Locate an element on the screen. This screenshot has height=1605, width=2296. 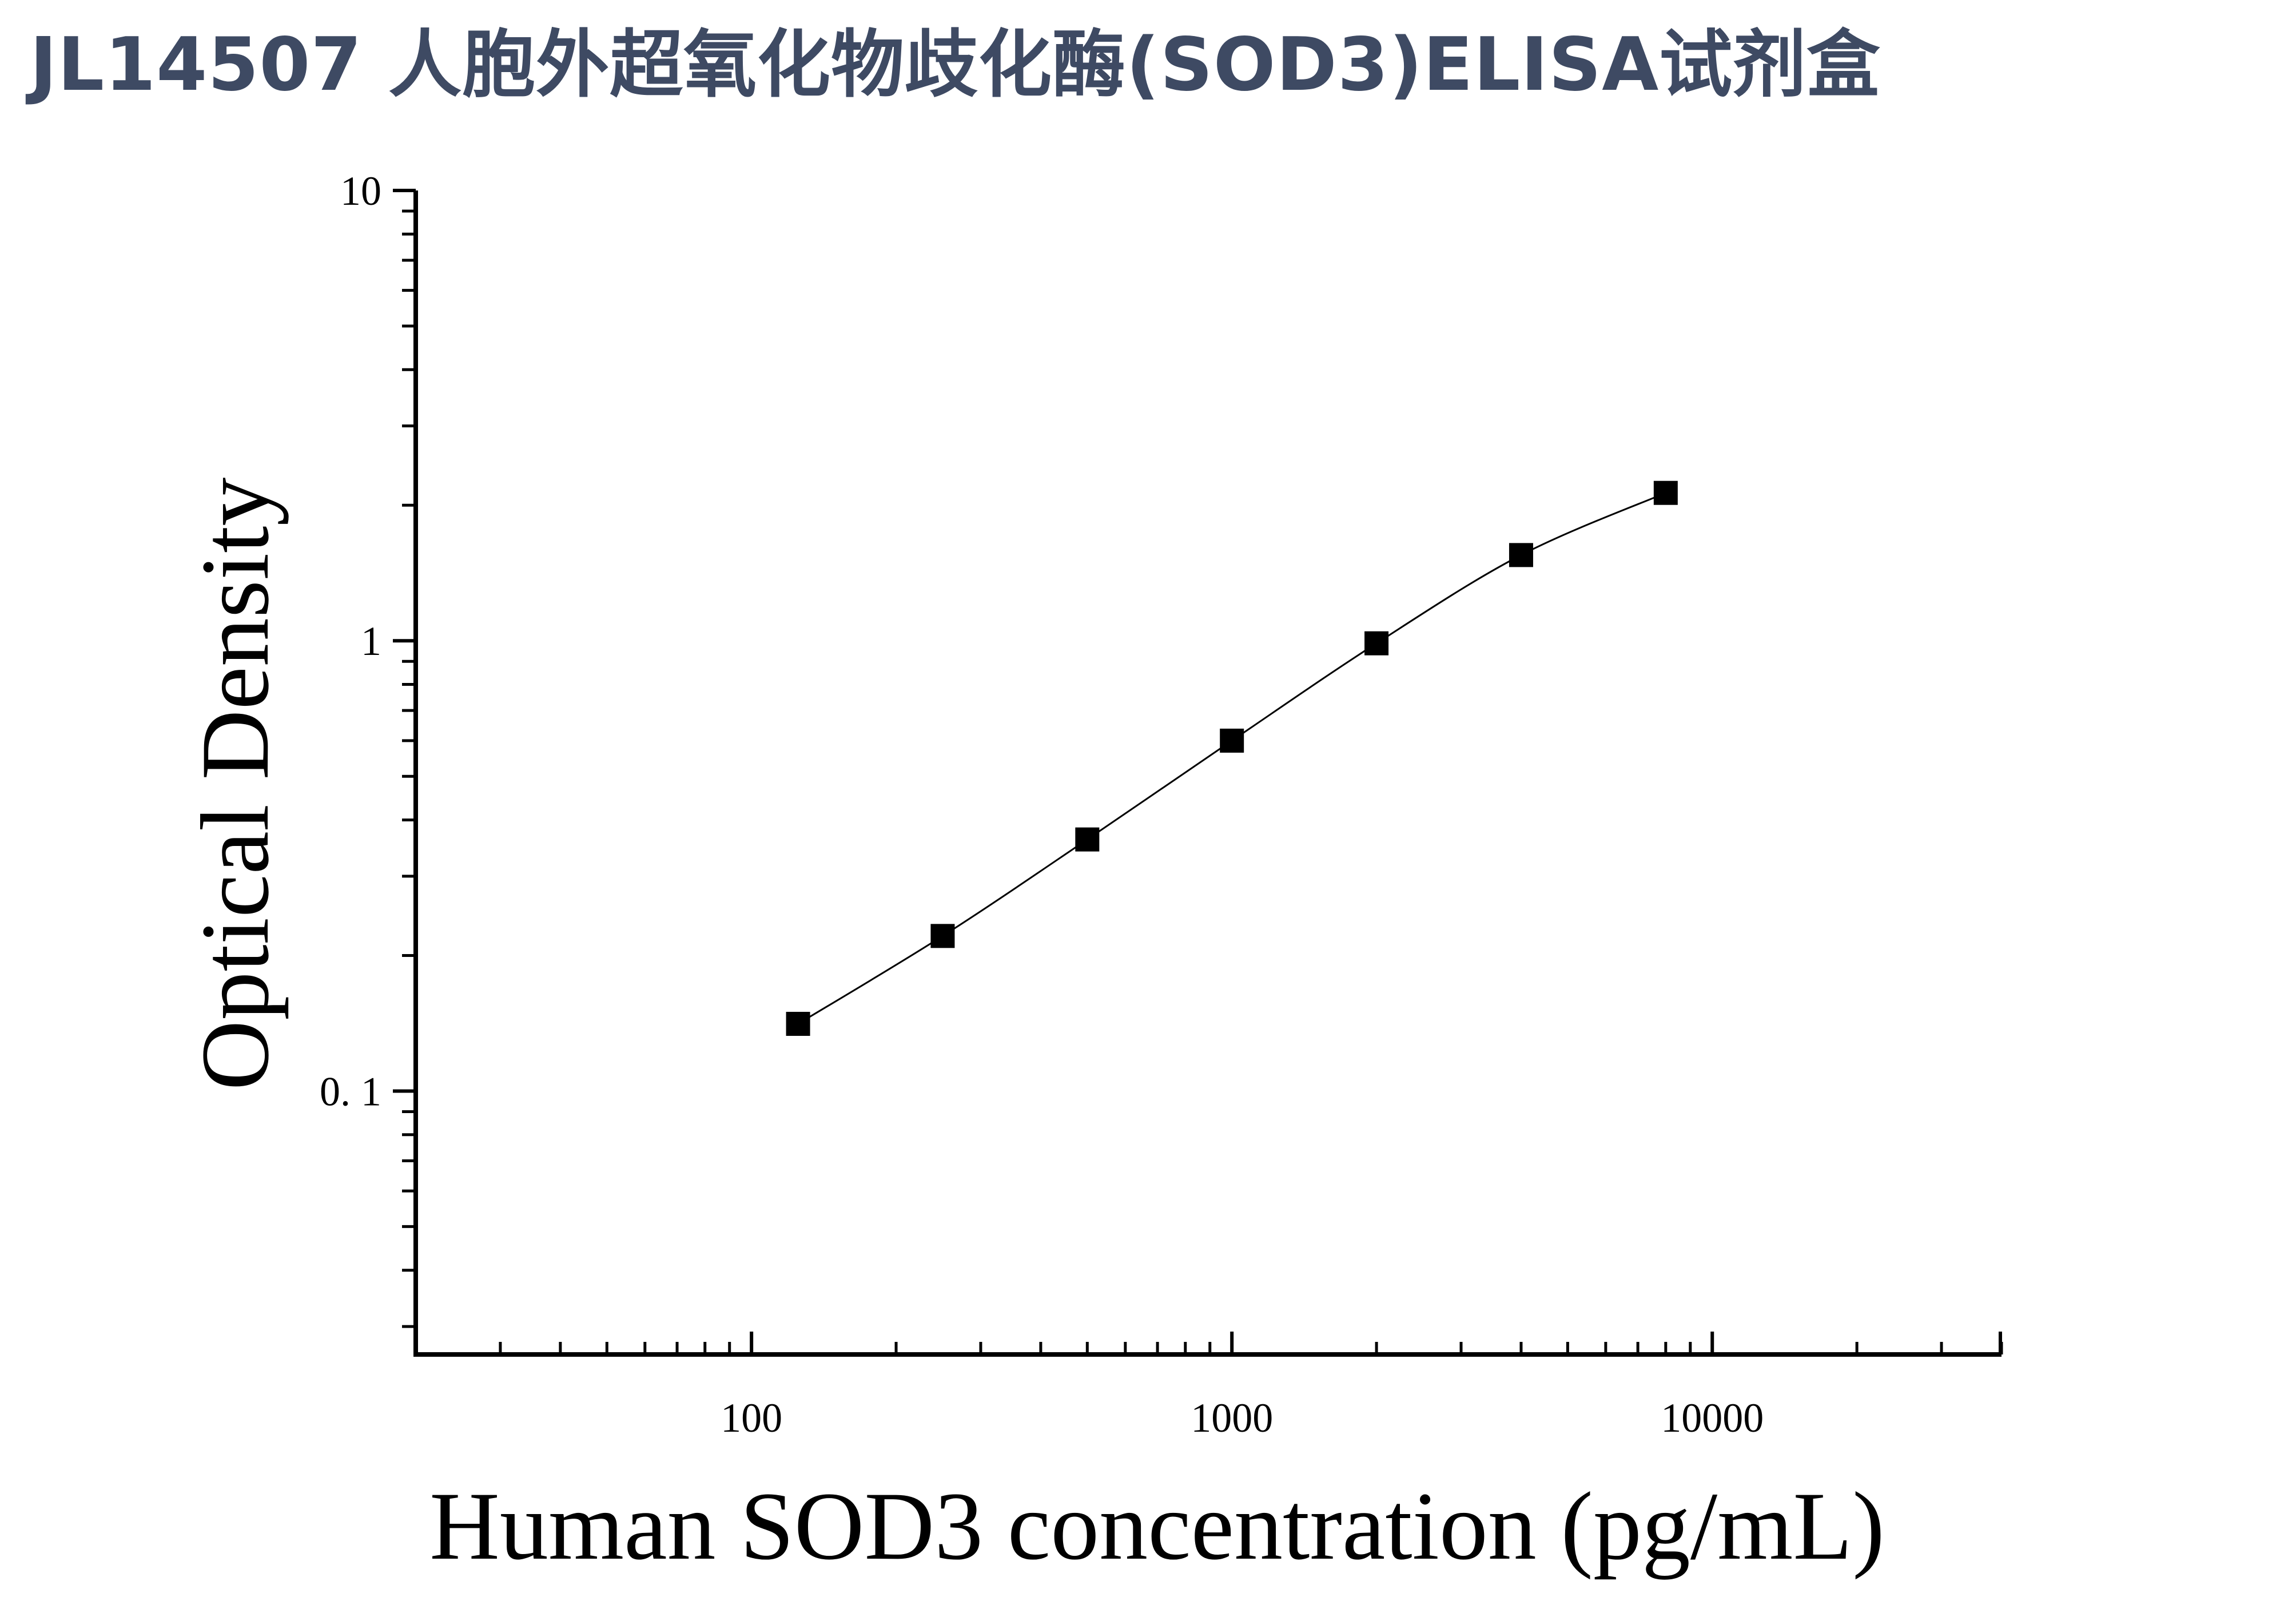
y-axis-title: Optical Density is located at coordinates (235, 784).